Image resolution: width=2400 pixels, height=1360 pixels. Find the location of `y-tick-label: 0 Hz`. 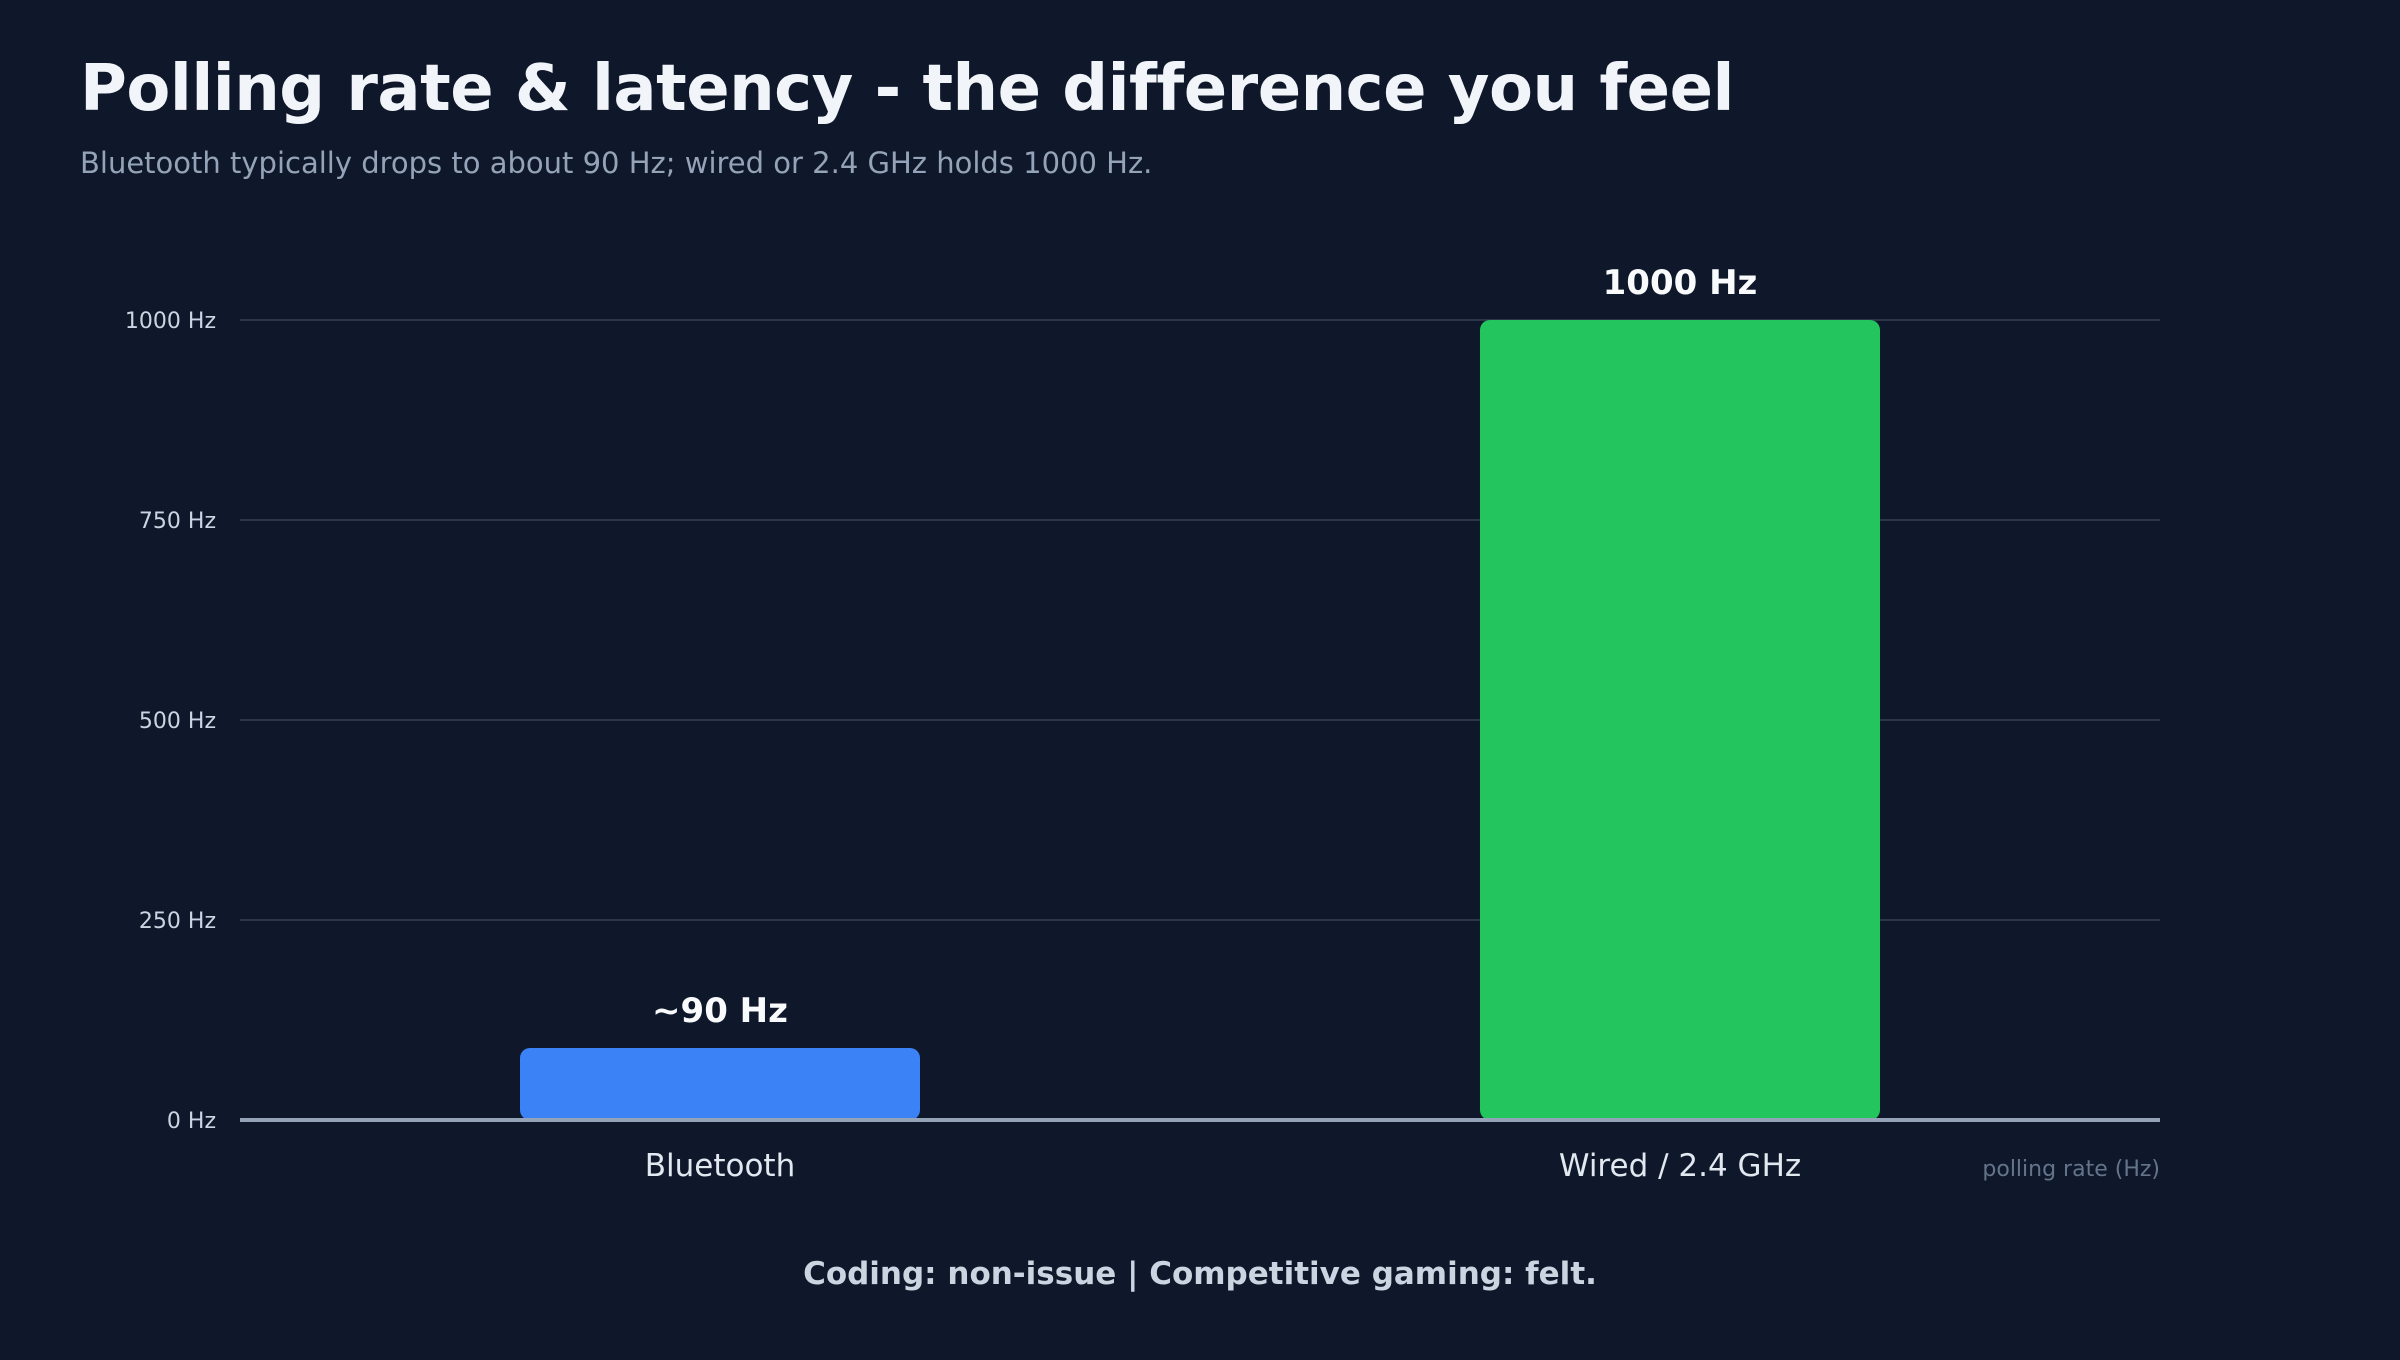

y-tick-label: 0 Hz is located at coordinates (191, 1121).